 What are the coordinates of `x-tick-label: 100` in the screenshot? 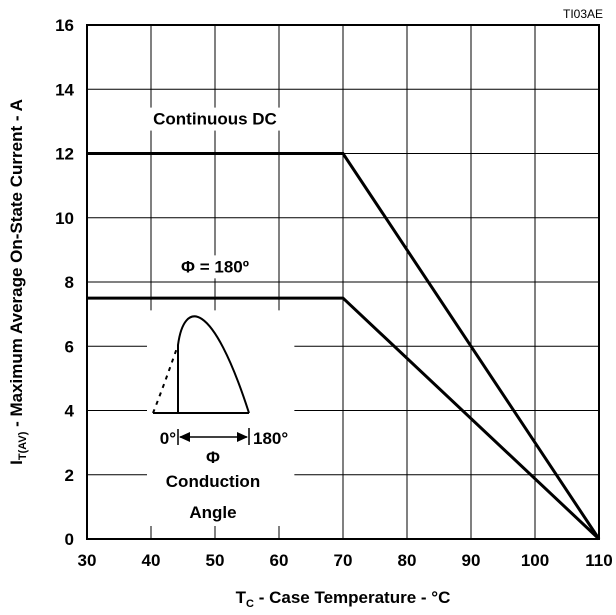 It's located at (535, 560).